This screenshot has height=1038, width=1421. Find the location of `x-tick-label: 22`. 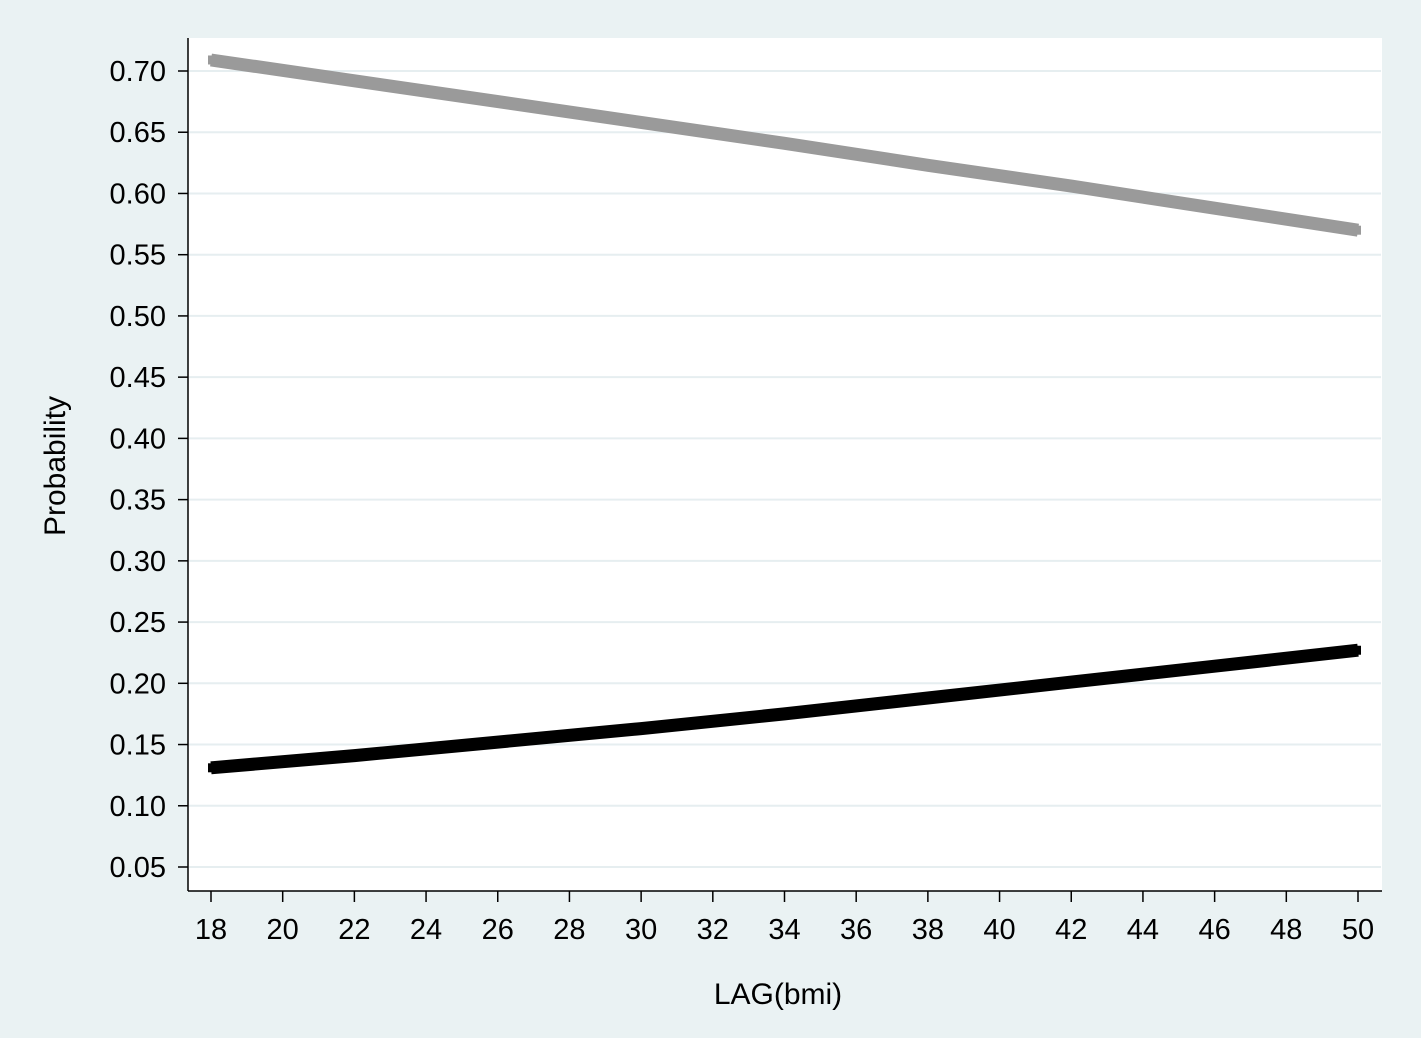

x-tick-label: 22 is located at coordinates (354, 930).